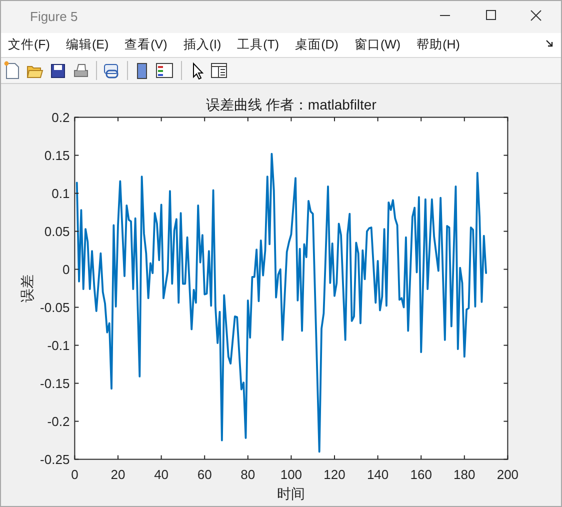 The height and width of the screenshot is (507, 562). What do you see at coordinates (55, 383) in the screenshot?
I see `y-tick-label: -0.15` at bounding box center [55, 383].